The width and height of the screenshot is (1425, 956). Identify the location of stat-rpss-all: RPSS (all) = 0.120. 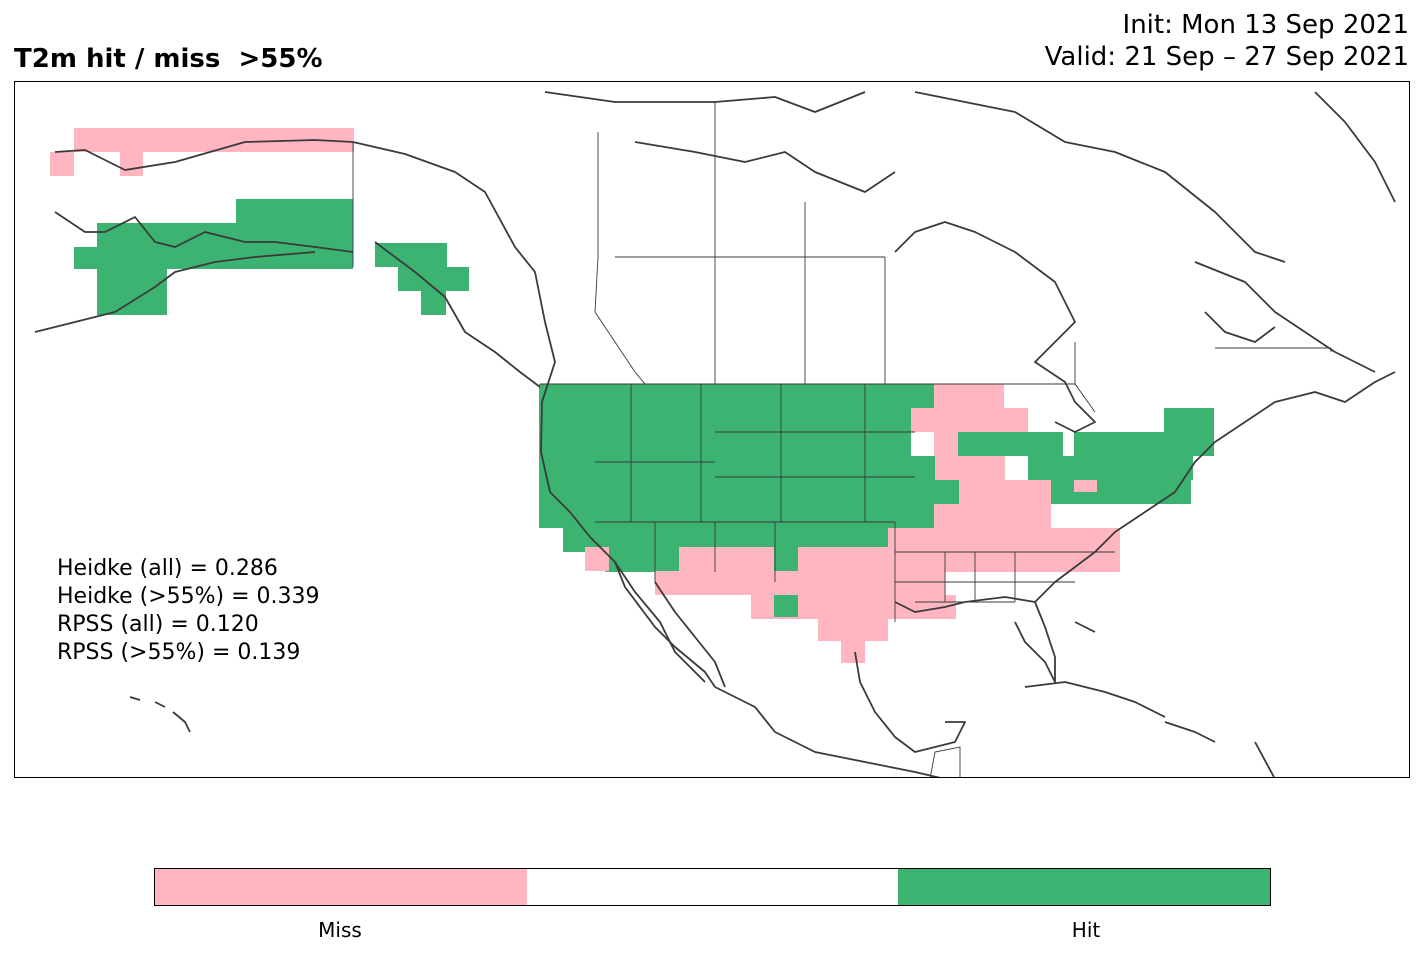
(158, 624).